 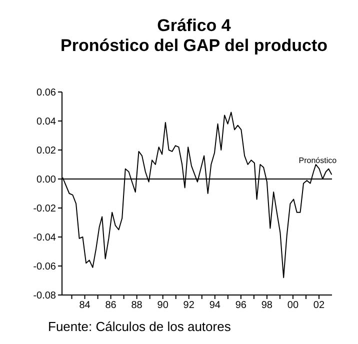 I want to click on y-tick-label: -0.06, so click(x=44, y=267).